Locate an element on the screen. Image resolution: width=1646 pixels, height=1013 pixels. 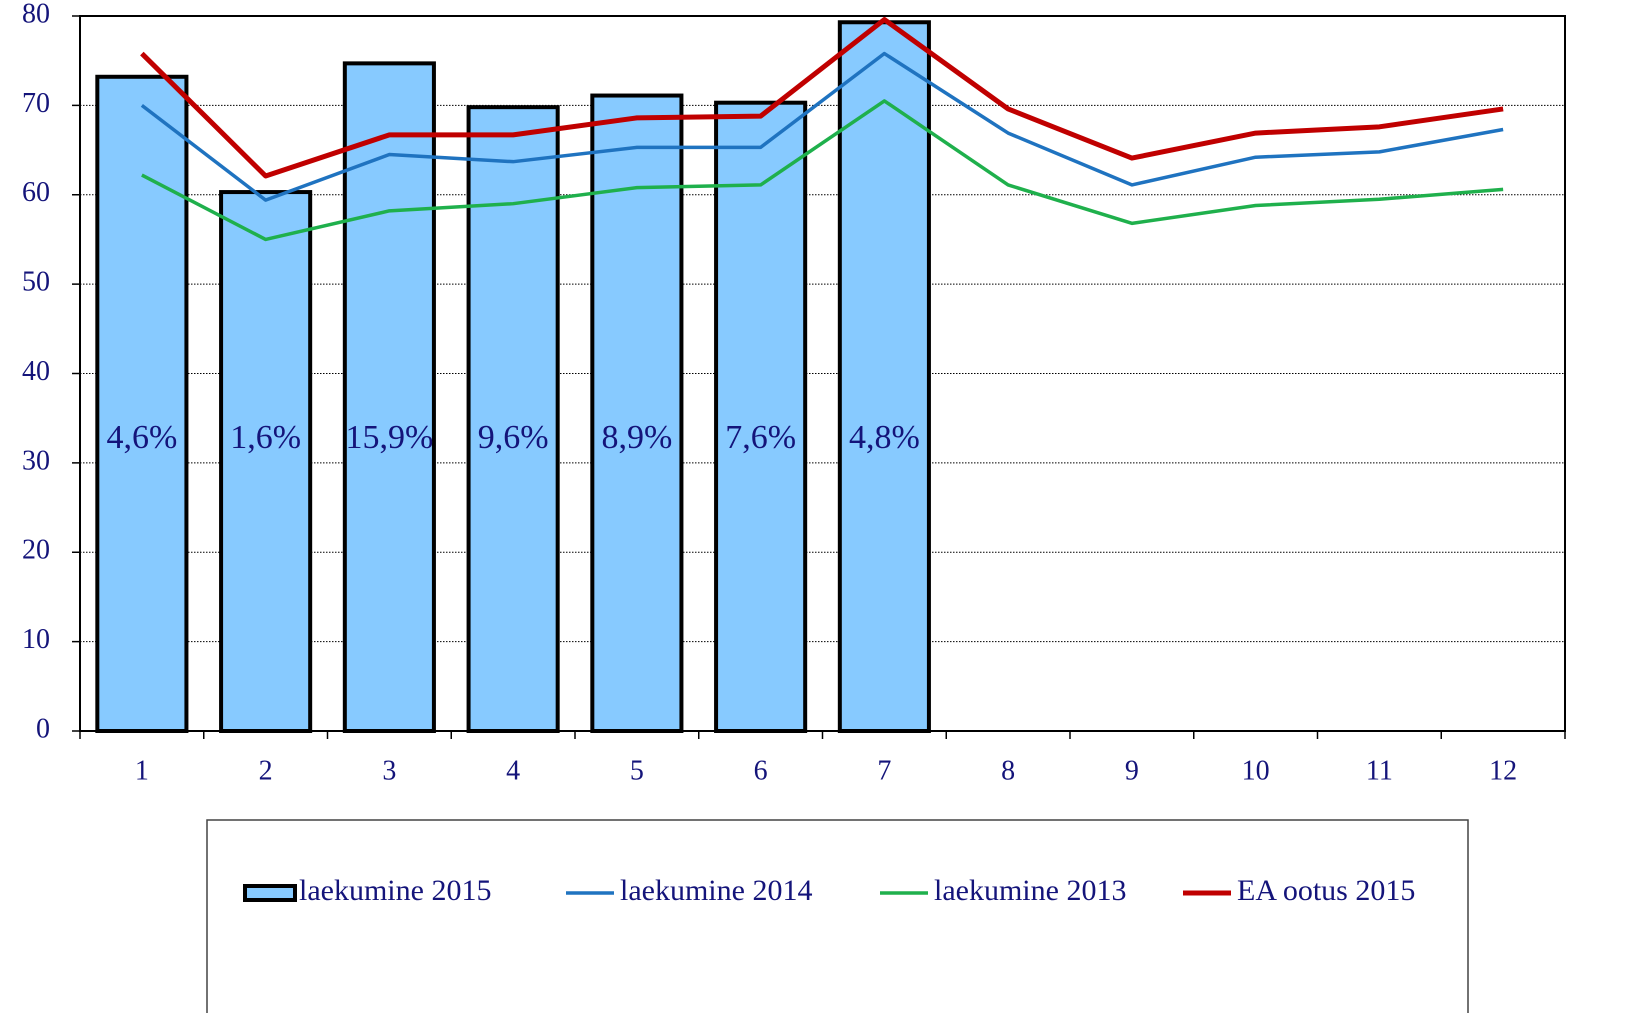
value-label: 15,9% is located at coordinates (389, 437).